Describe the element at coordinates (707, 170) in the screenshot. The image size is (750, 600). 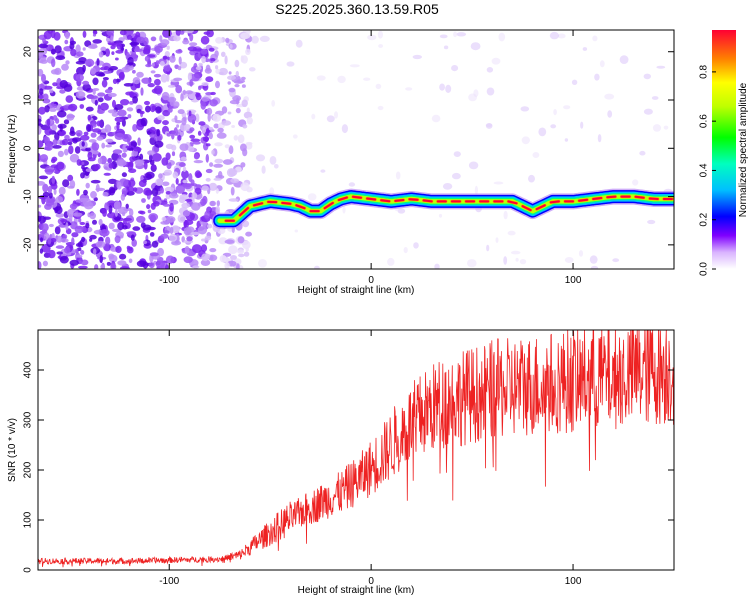
I see `colorbar-ticks: 0.0 0.2 0.4 0.6 0.8` at that location.